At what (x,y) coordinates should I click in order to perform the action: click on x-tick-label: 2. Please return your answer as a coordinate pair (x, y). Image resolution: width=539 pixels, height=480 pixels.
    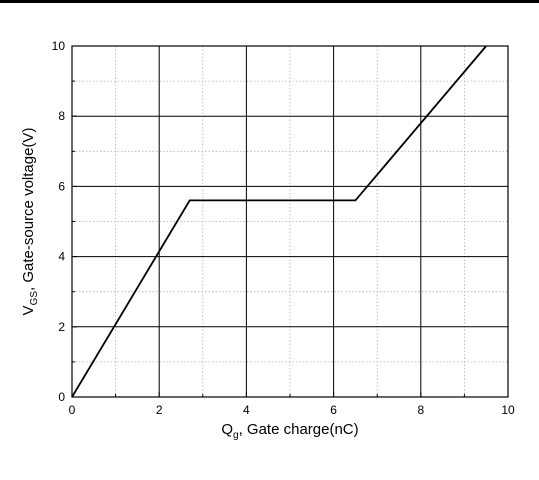
    Looking at the image, I should click on (159, 410).